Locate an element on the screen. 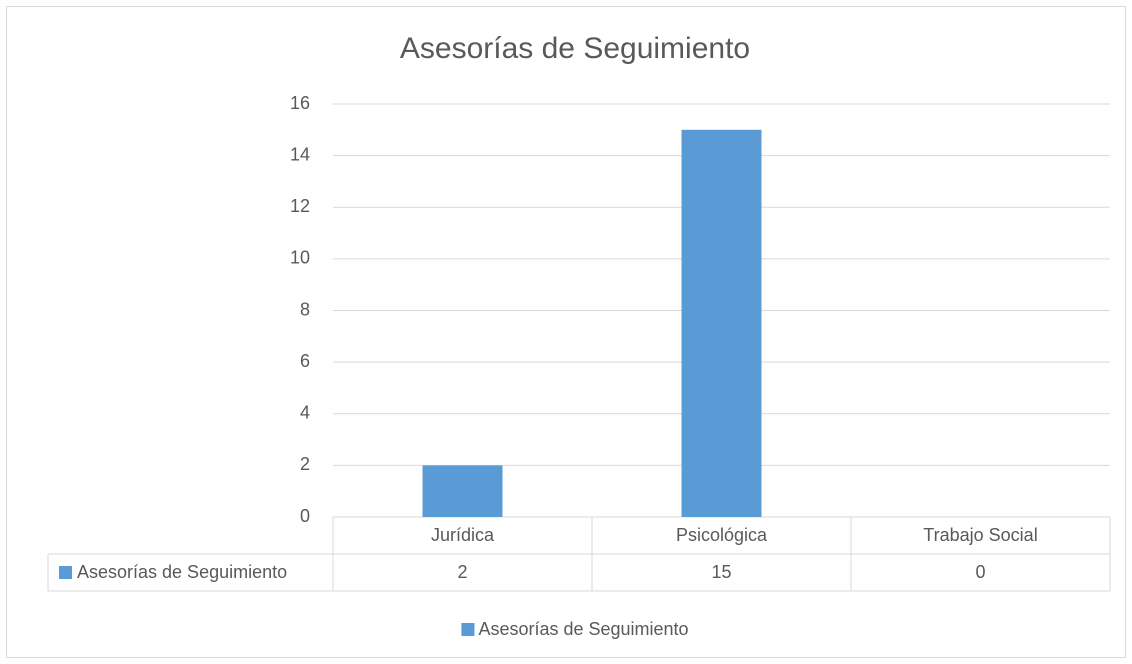 This screenshot has width=1132, height=664. x-tick-label: Jurídica is located at coordinates (463, 535).